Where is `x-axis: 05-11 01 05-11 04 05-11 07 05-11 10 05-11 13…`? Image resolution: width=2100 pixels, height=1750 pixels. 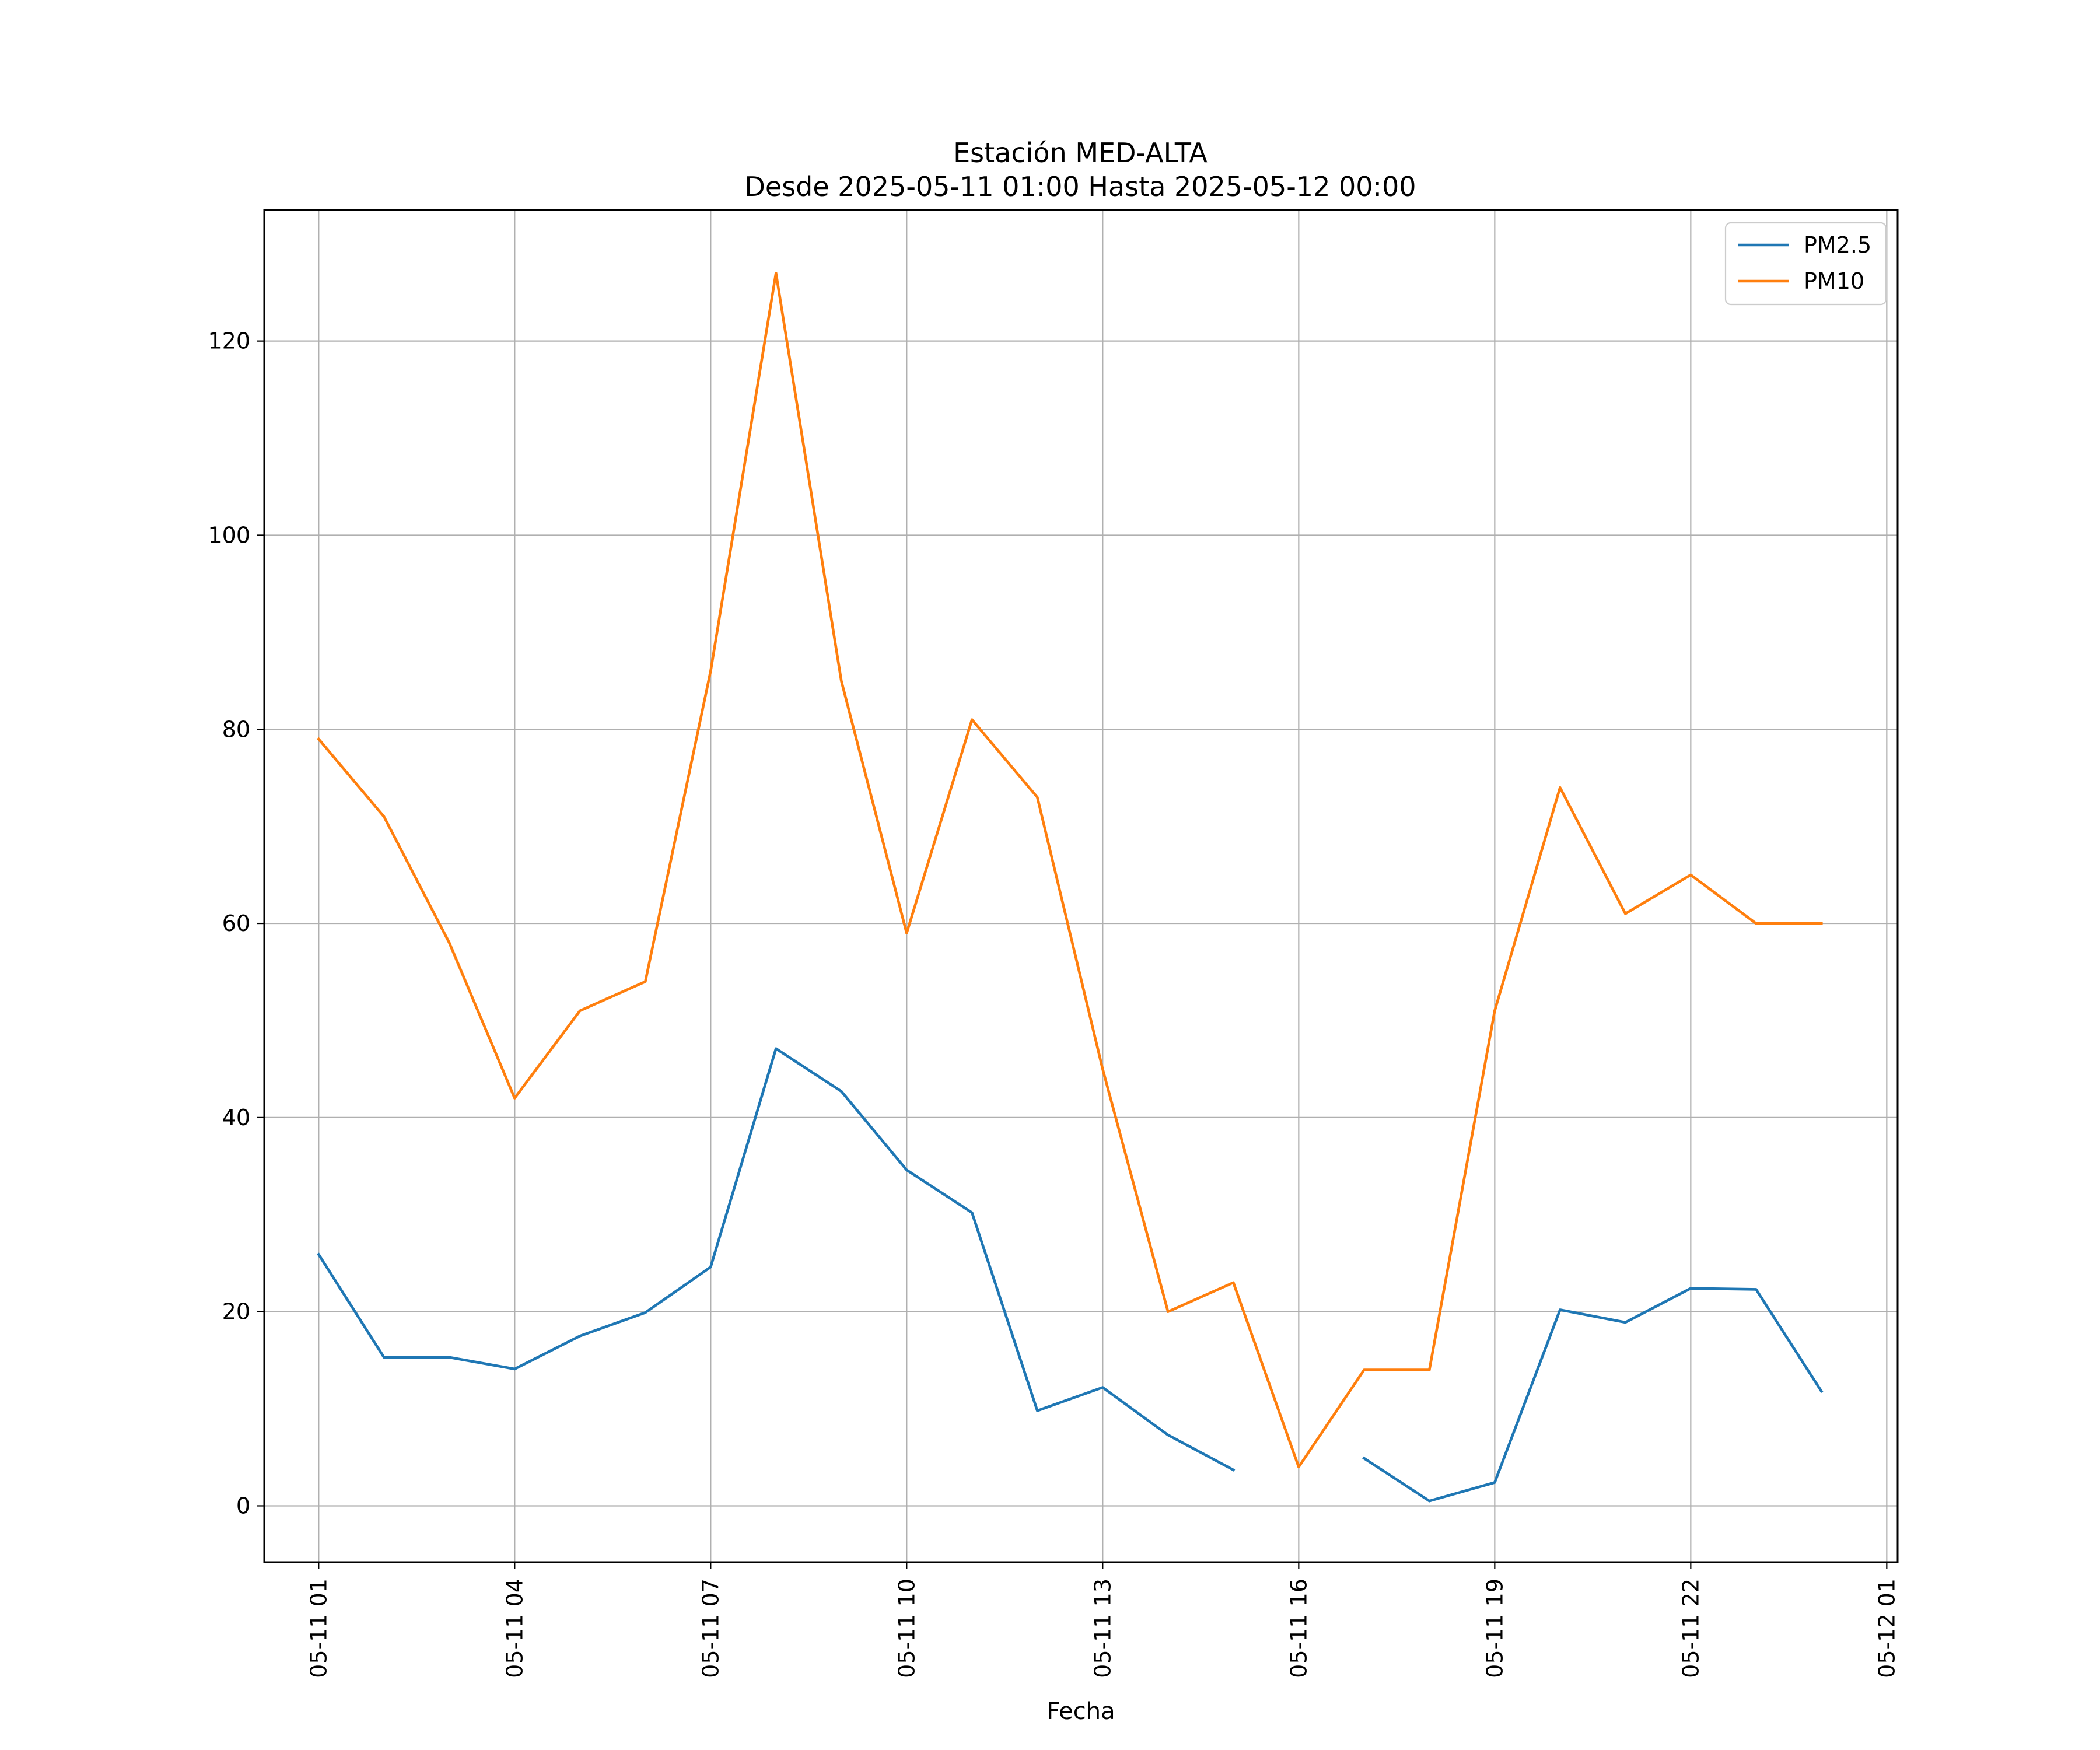
x-axis: 05-11 01 05-11 04 05-11 07 05-11 10 05-11 13… is located at coordinates (1102, 1620).